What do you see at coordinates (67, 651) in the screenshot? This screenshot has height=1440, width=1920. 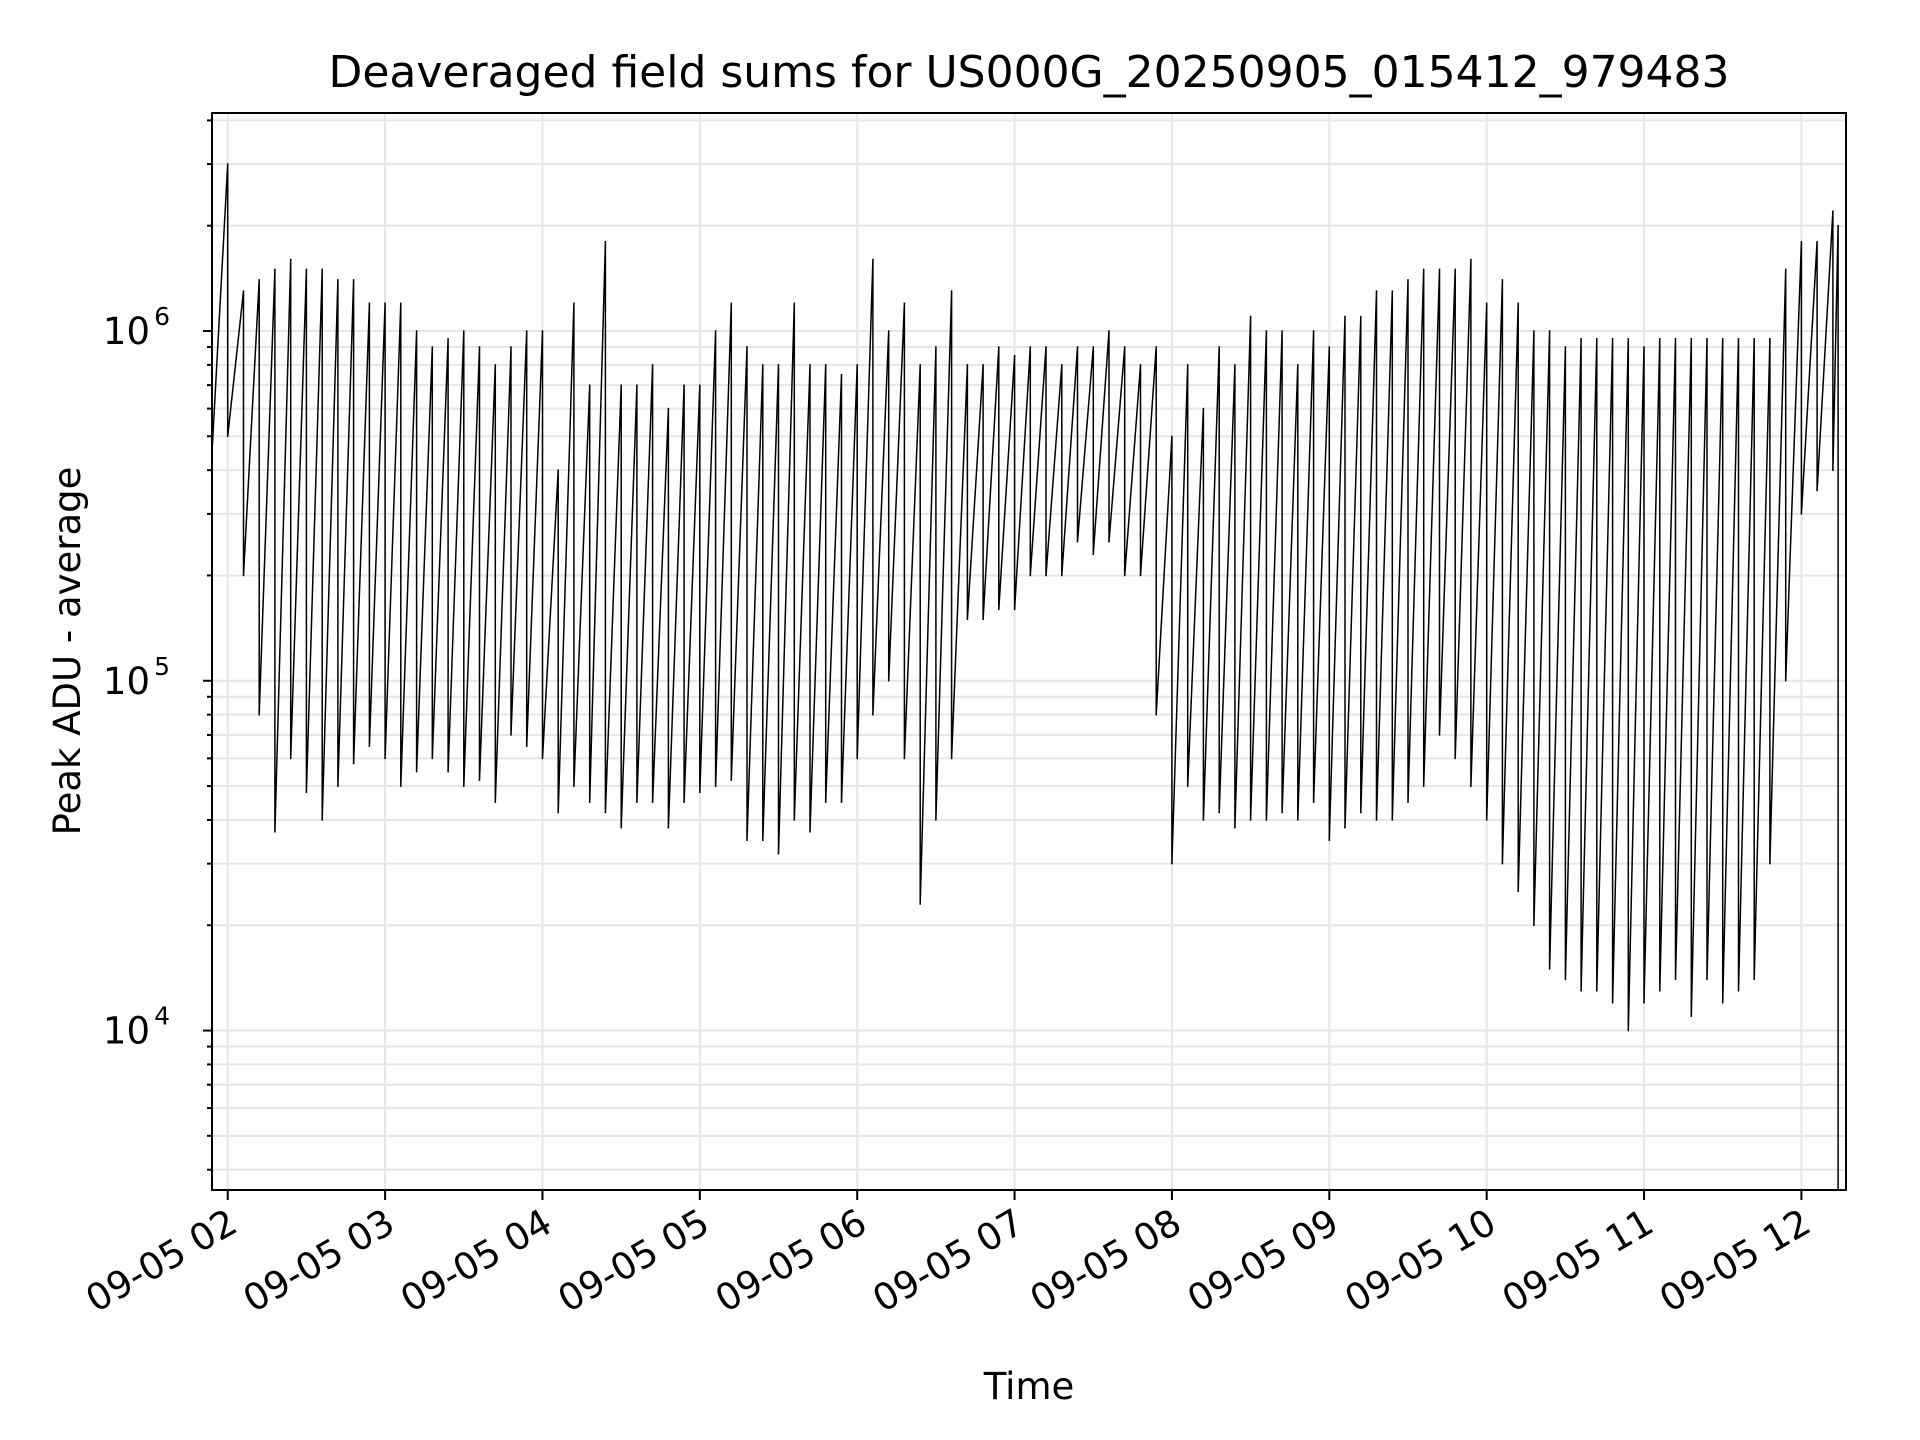 I see `y-axis-label: Peak ADU - average` at bounding box center [67, 651].